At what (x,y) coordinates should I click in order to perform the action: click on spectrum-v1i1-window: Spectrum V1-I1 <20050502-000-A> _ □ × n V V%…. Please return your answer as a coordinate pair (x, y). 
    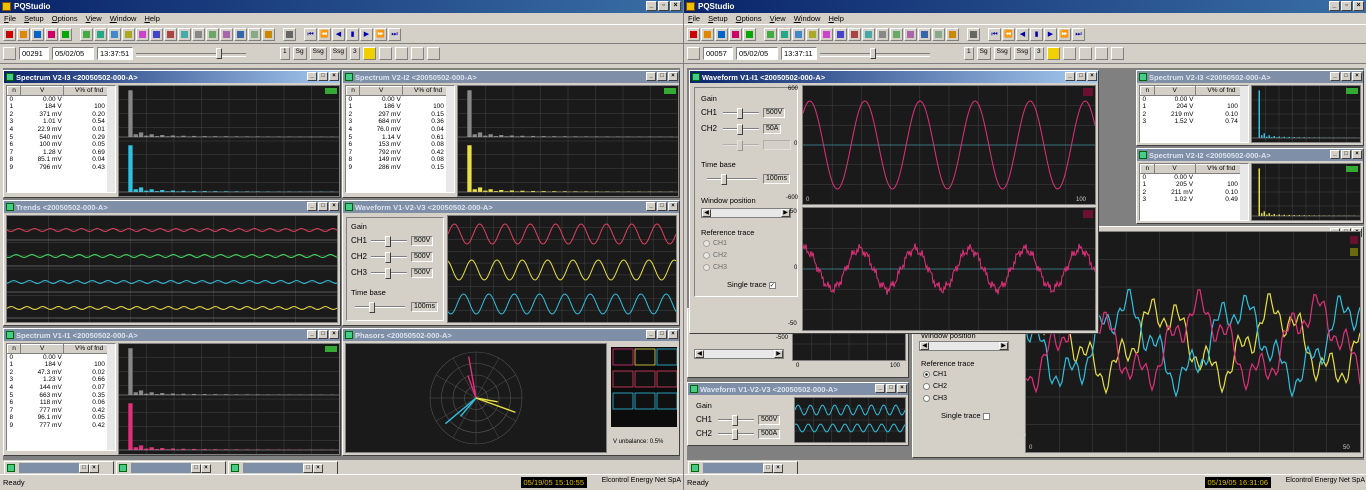
    Looking at the image, I should click on (172, 392).